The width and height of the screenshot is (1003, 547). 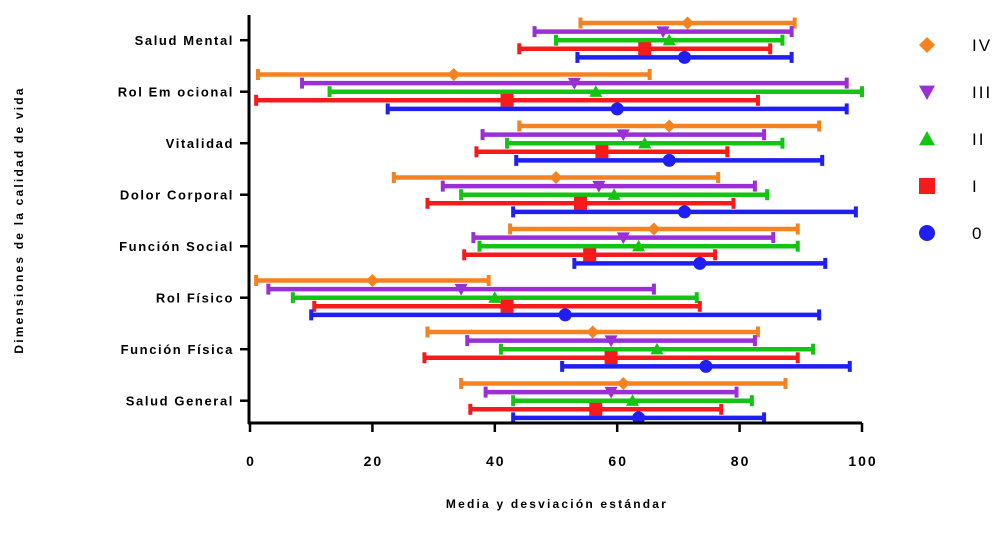 I want to click on errbar-vitalidad-series-iii-mean-marker, so click(x=623, y=135).